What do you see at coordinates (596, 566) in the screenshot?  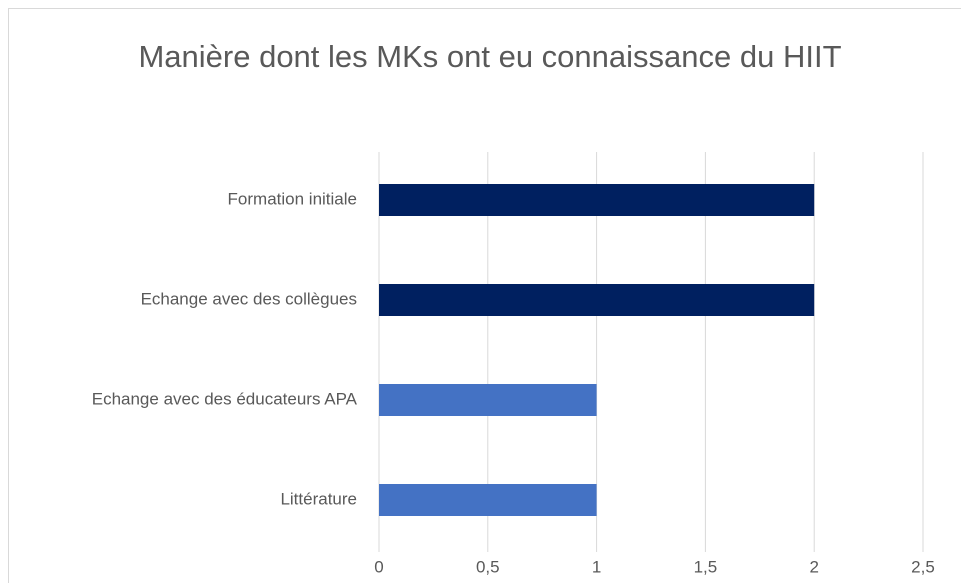 I see `x-tick-label: 1` at bounding box center [596, 566].